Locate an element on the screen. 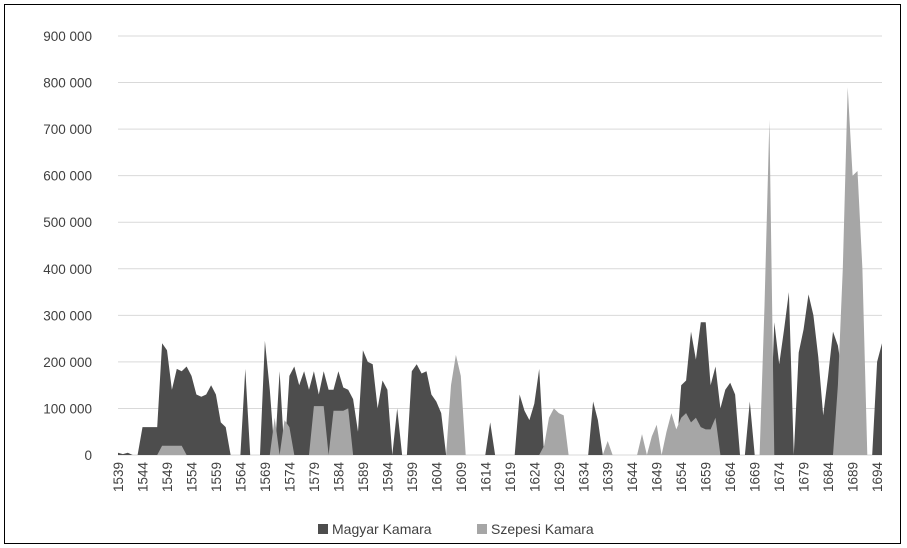 The image size is (907, 548). x-tick-label: 1679 is located at coordinates (804, 477).